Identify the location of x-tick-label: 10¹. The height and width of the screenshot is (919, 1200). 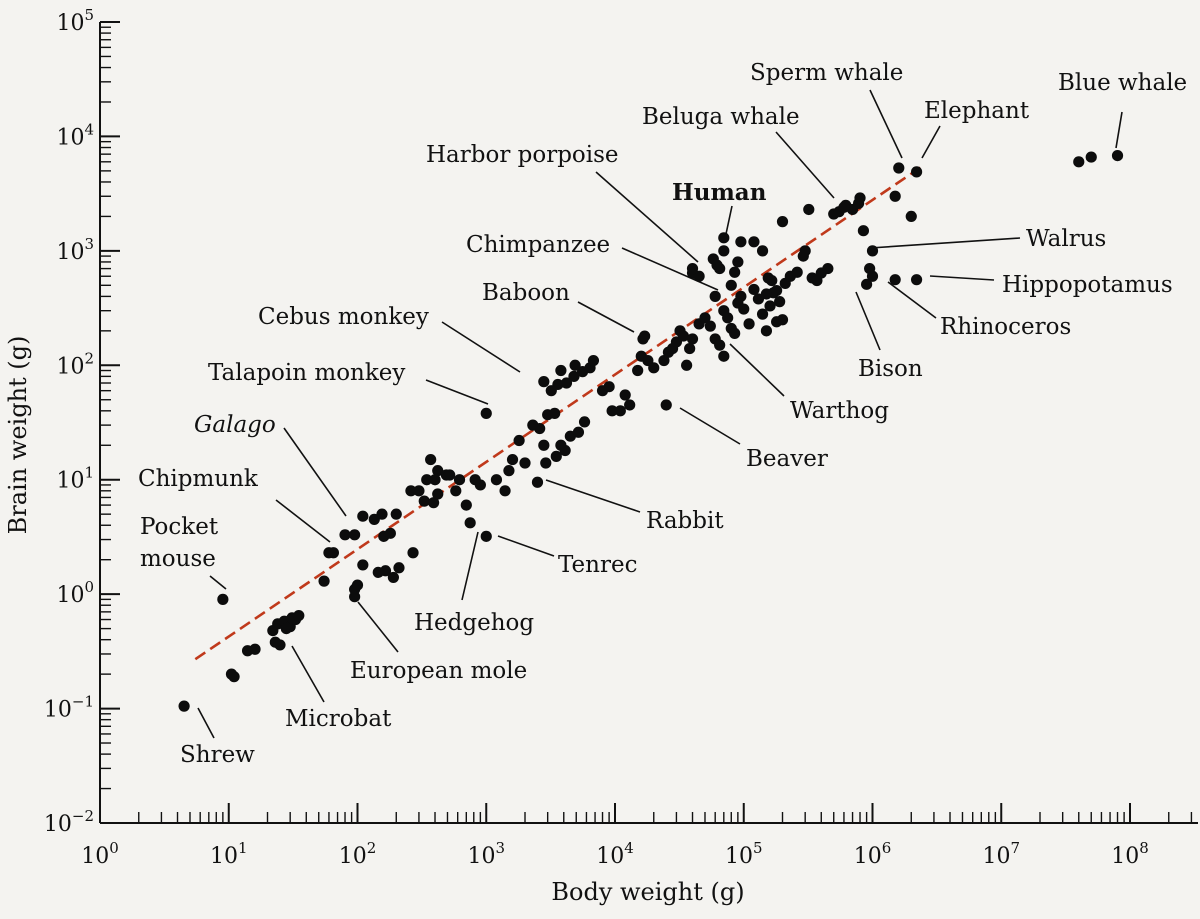
(229, 854).